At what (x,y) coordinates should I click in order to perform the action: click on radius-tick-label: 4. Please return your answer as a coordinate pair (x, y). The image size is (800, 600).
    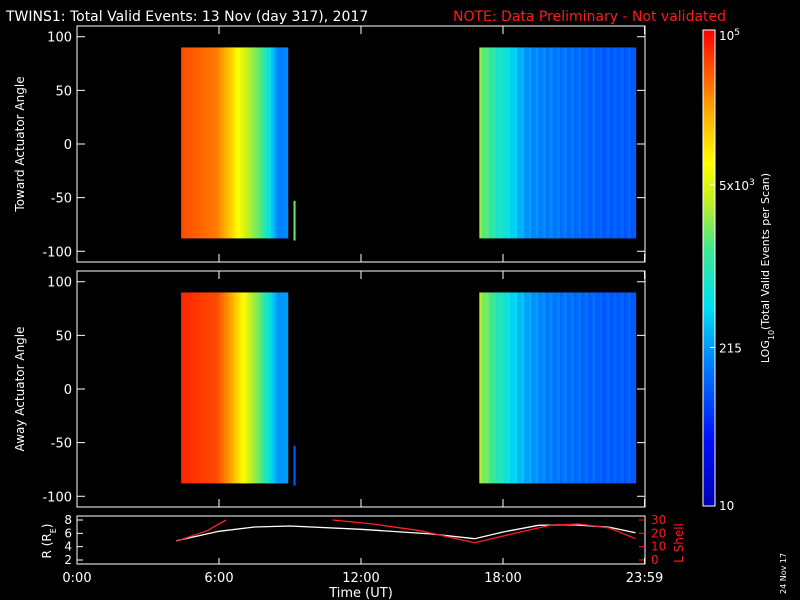
    Looking at the image, I should click on (68, 547).